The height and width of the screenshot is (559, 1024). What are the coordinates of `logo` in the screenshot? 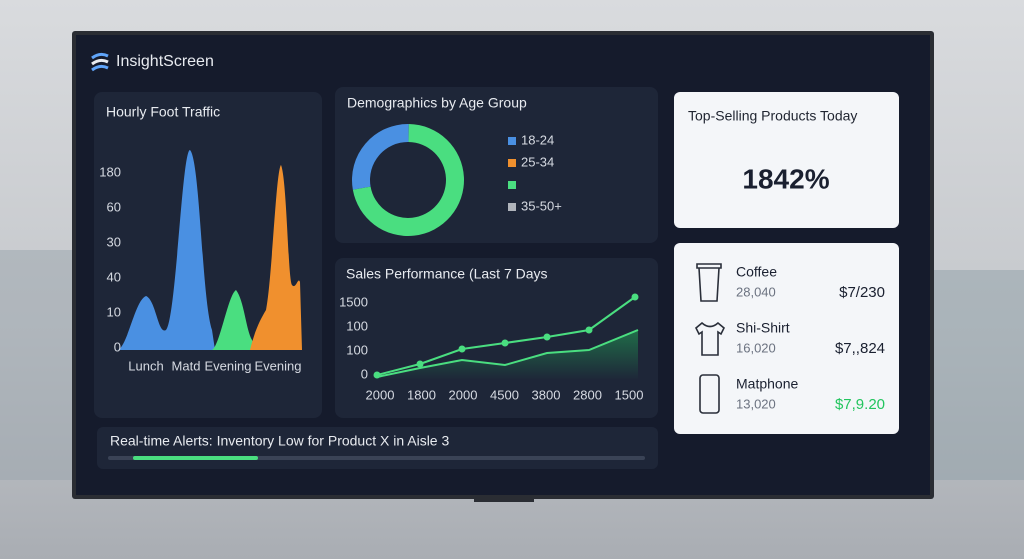 It's located at (100, 62).